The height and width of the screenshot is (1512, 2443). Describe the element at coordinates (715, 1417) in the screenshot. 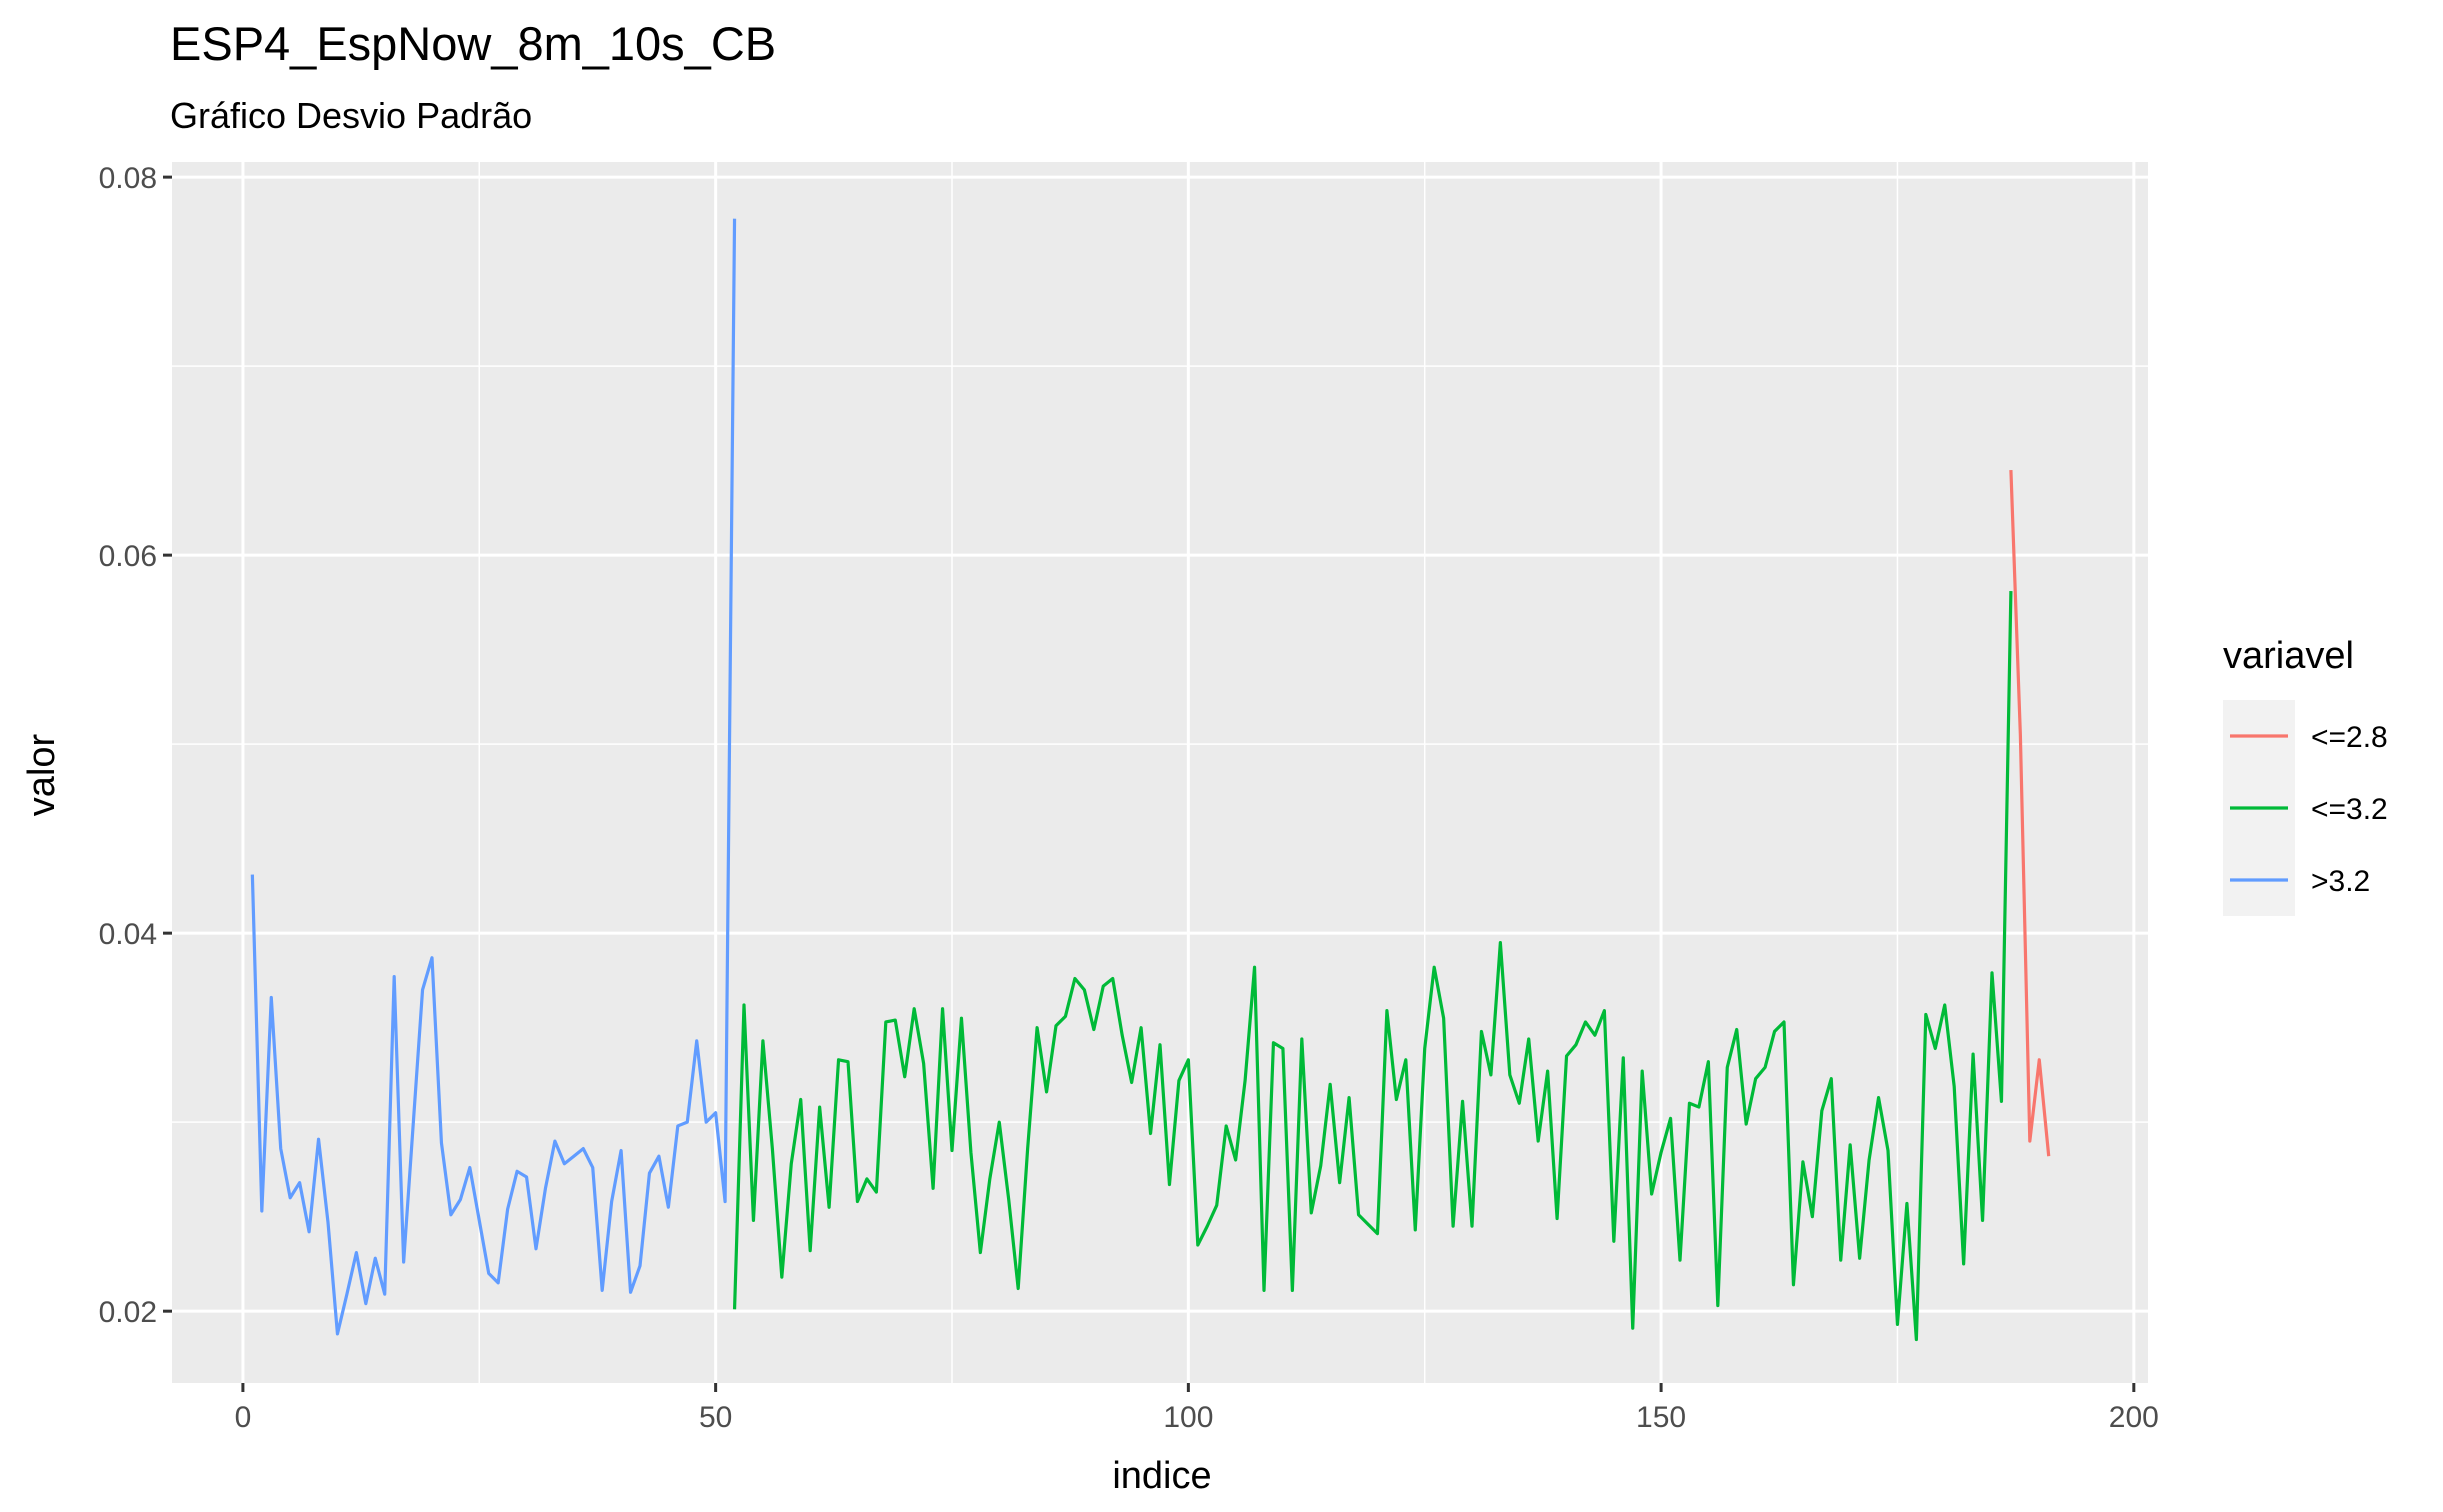

I see `x-tick-label: 50` at that location.